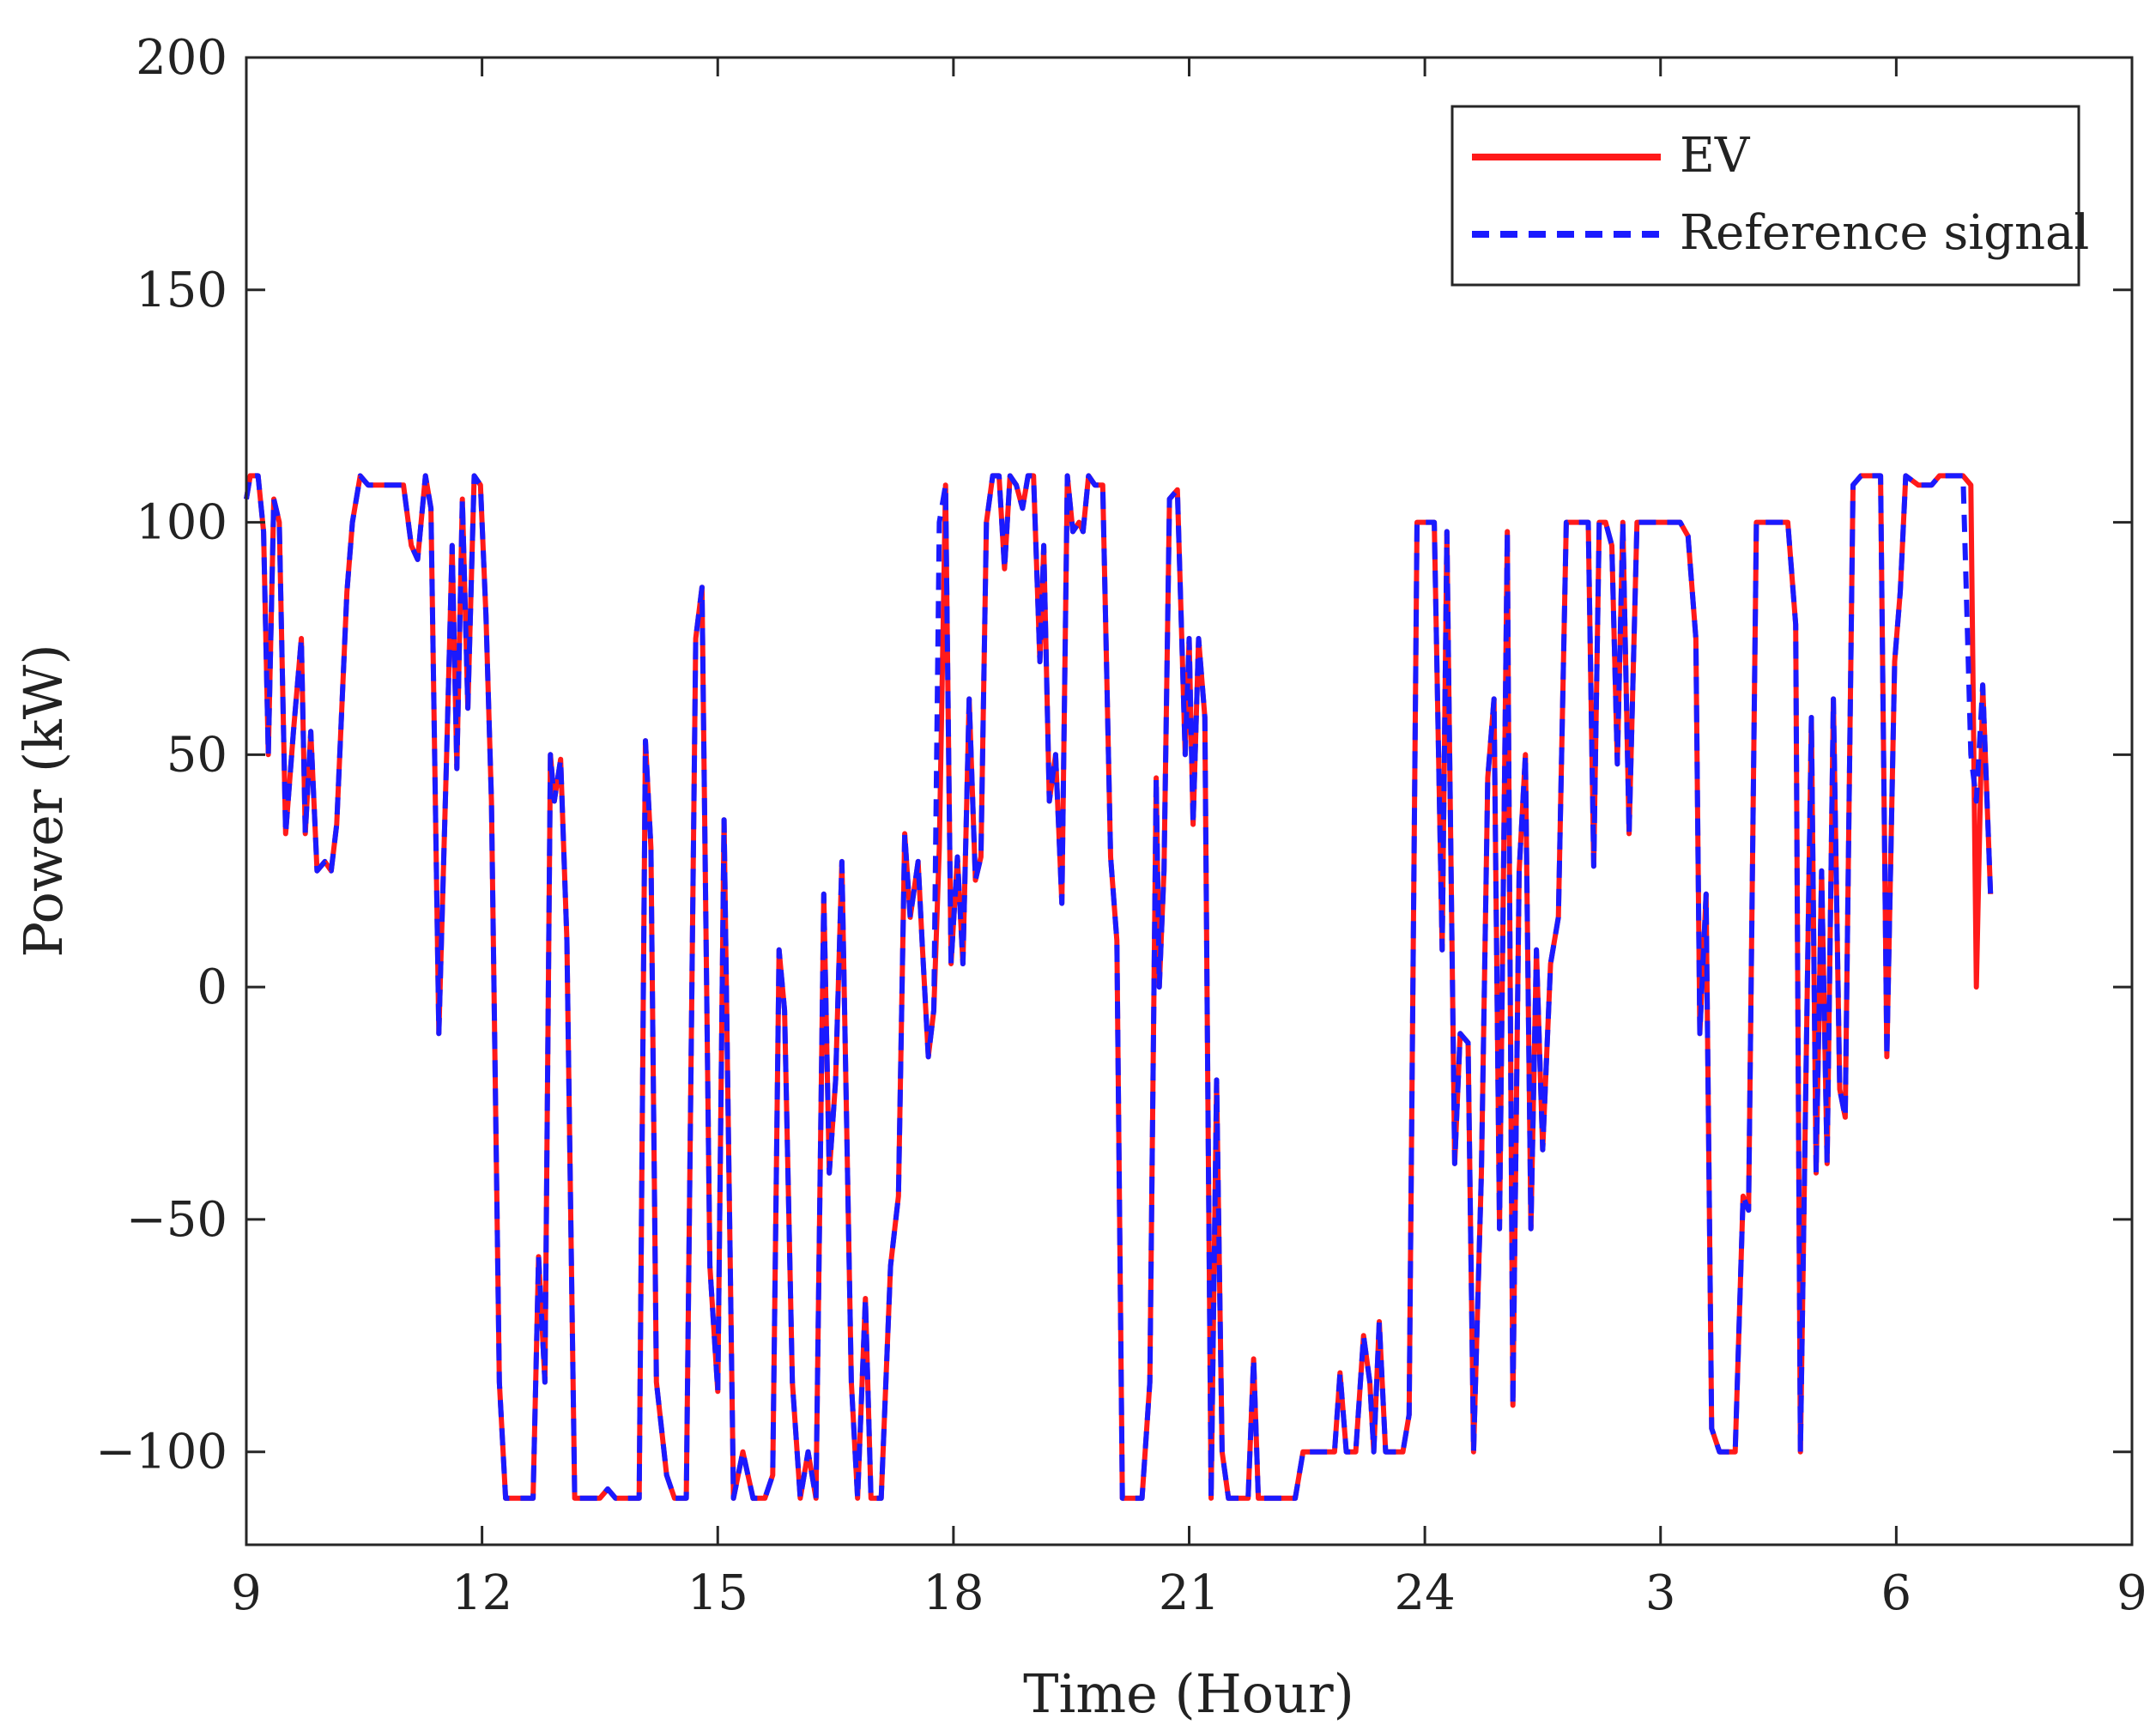  Describe the element at coordinates (1661, 1593) in the screenshot. I see `x-tick-label: 3` at that location.